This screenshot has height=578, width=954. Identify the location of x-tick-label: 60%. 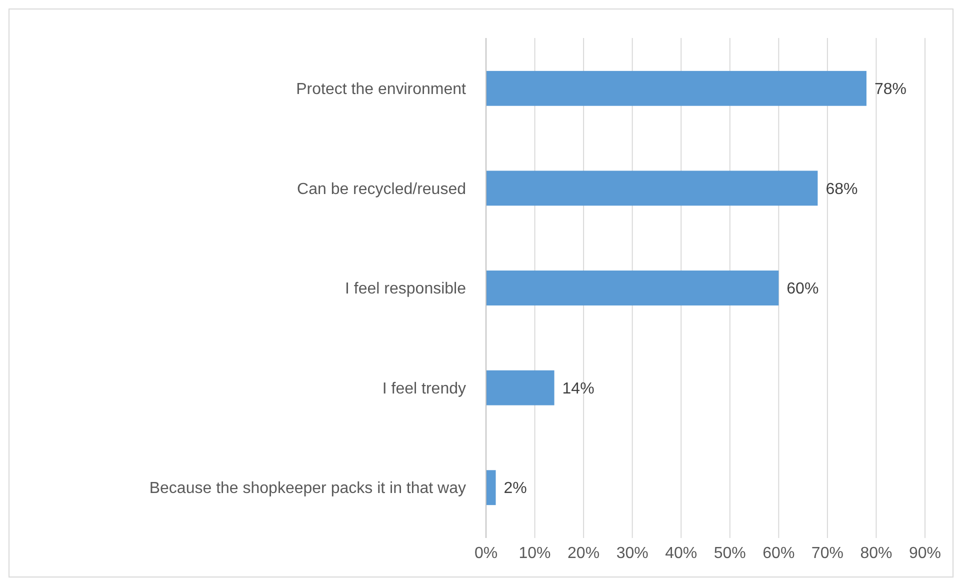
(778, 553).